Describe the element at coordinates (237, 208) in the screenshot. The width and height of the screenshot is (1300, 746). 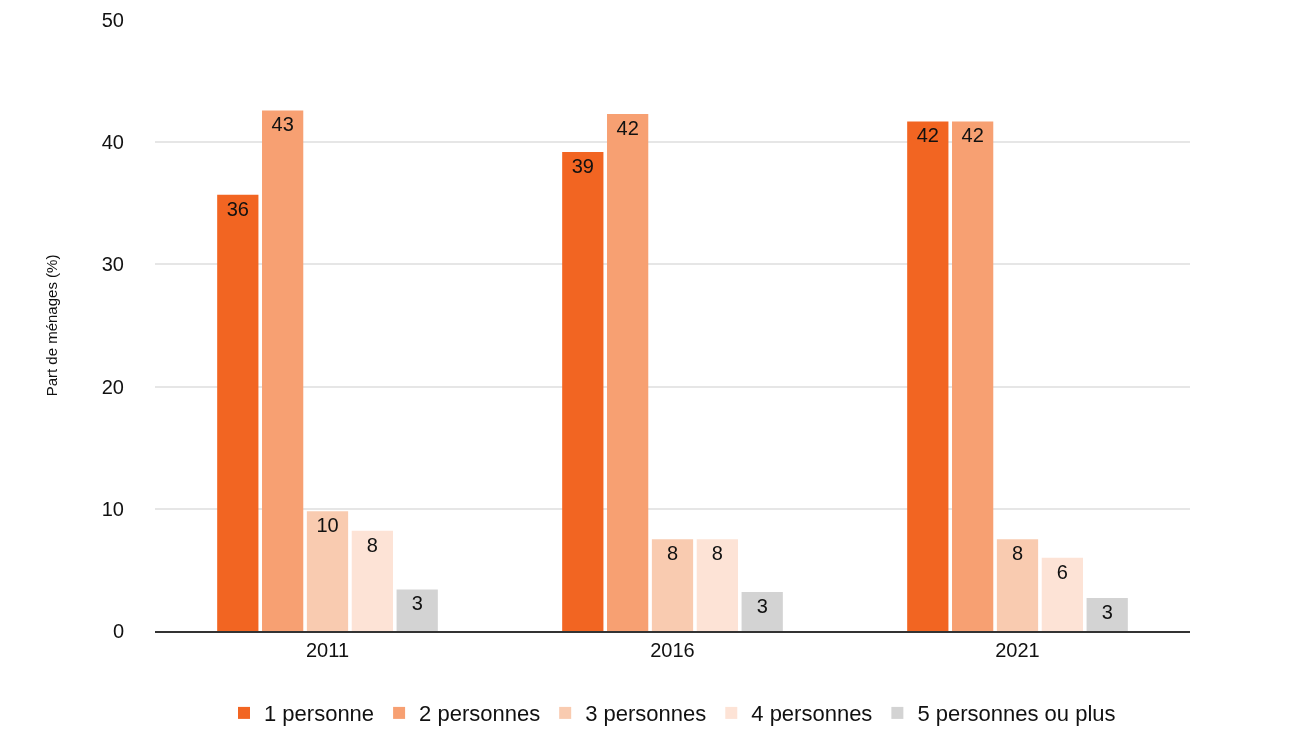
I see `data-label: 36` at that location.